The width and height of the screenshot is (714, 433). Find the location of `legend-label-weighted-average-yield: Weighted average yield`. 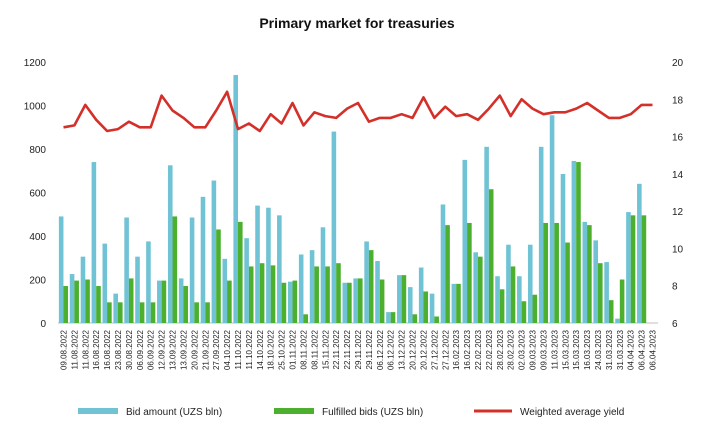

legend-label-weighted-average-yield: Weighted average yield is located at coordinates (572, 412).